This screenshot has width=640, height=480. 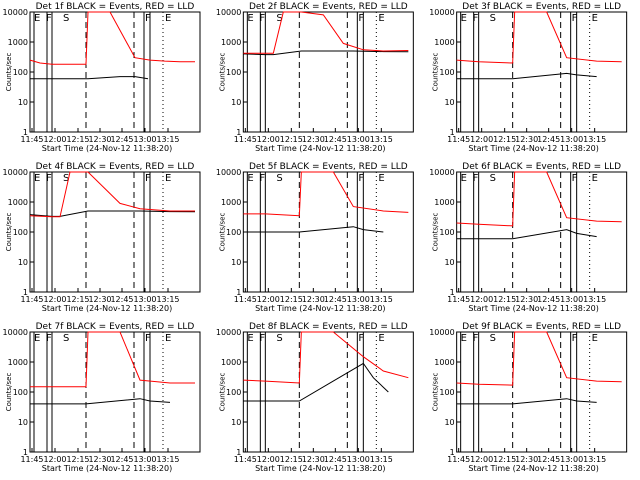 I want to click on chart-title: Det 5f BLACK = Events, RED = LLD, so click(x=328, y=167).